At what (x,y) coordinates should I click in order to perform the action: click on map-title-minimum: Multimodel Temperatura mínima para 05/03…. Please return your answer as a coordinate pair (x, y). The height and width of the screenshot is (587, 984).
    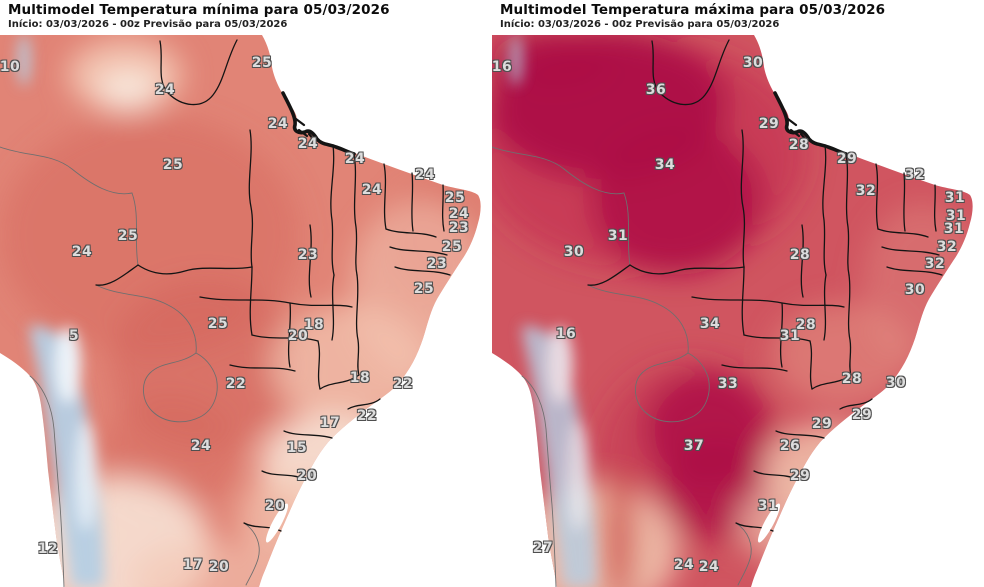
    Looking at the image, I should click on (199, 10).